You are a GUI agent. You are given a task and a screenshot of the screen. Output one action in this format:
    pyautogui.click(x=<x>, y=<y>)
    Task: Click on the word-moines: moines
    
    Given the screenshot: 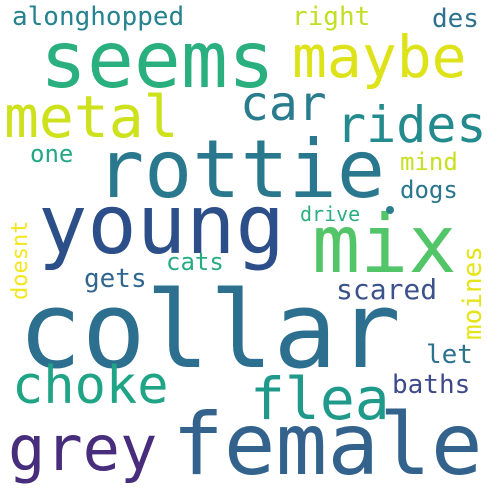 What is the action you would take?
    pyautogui.click(x=473, y=293)
    